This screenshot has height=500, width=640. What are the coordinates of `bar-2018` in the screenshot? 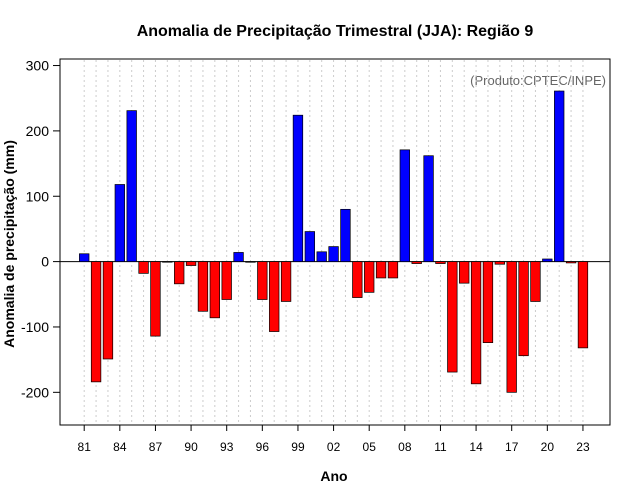 It's located at (523, 309).